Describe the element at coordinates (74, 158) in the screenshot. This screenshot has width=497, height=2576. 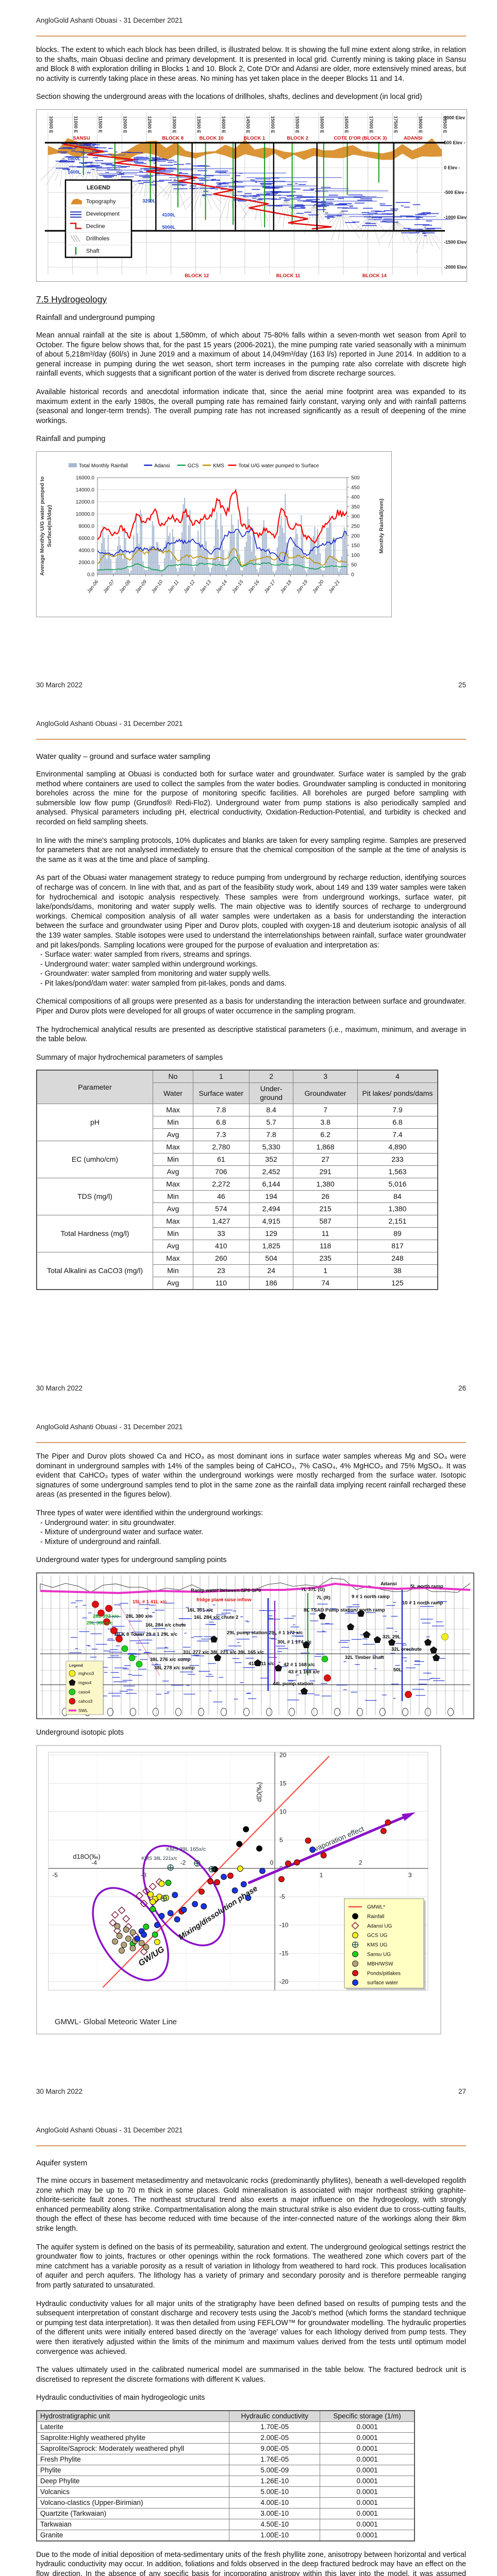
I see `svg-text: 0800L` at that location.